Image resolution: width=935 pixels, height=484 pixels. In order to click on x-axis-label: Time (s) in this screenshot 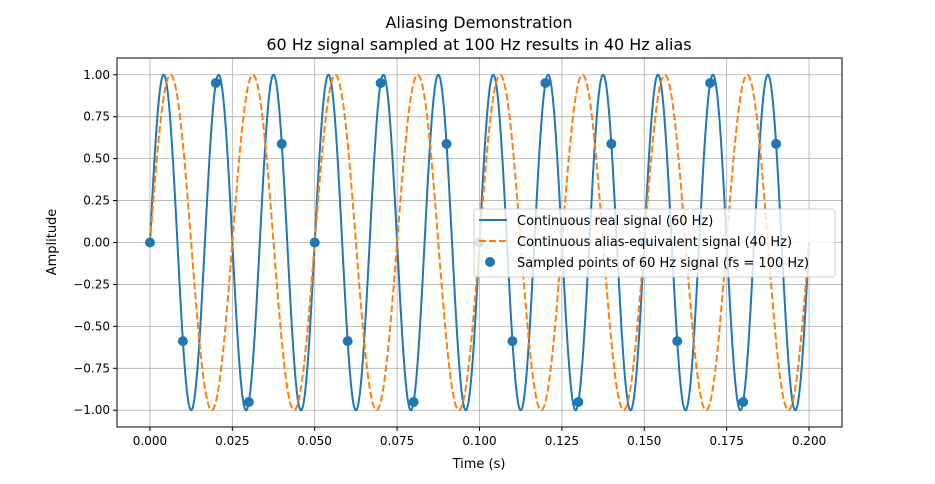, I will do `click(479, 464)`.